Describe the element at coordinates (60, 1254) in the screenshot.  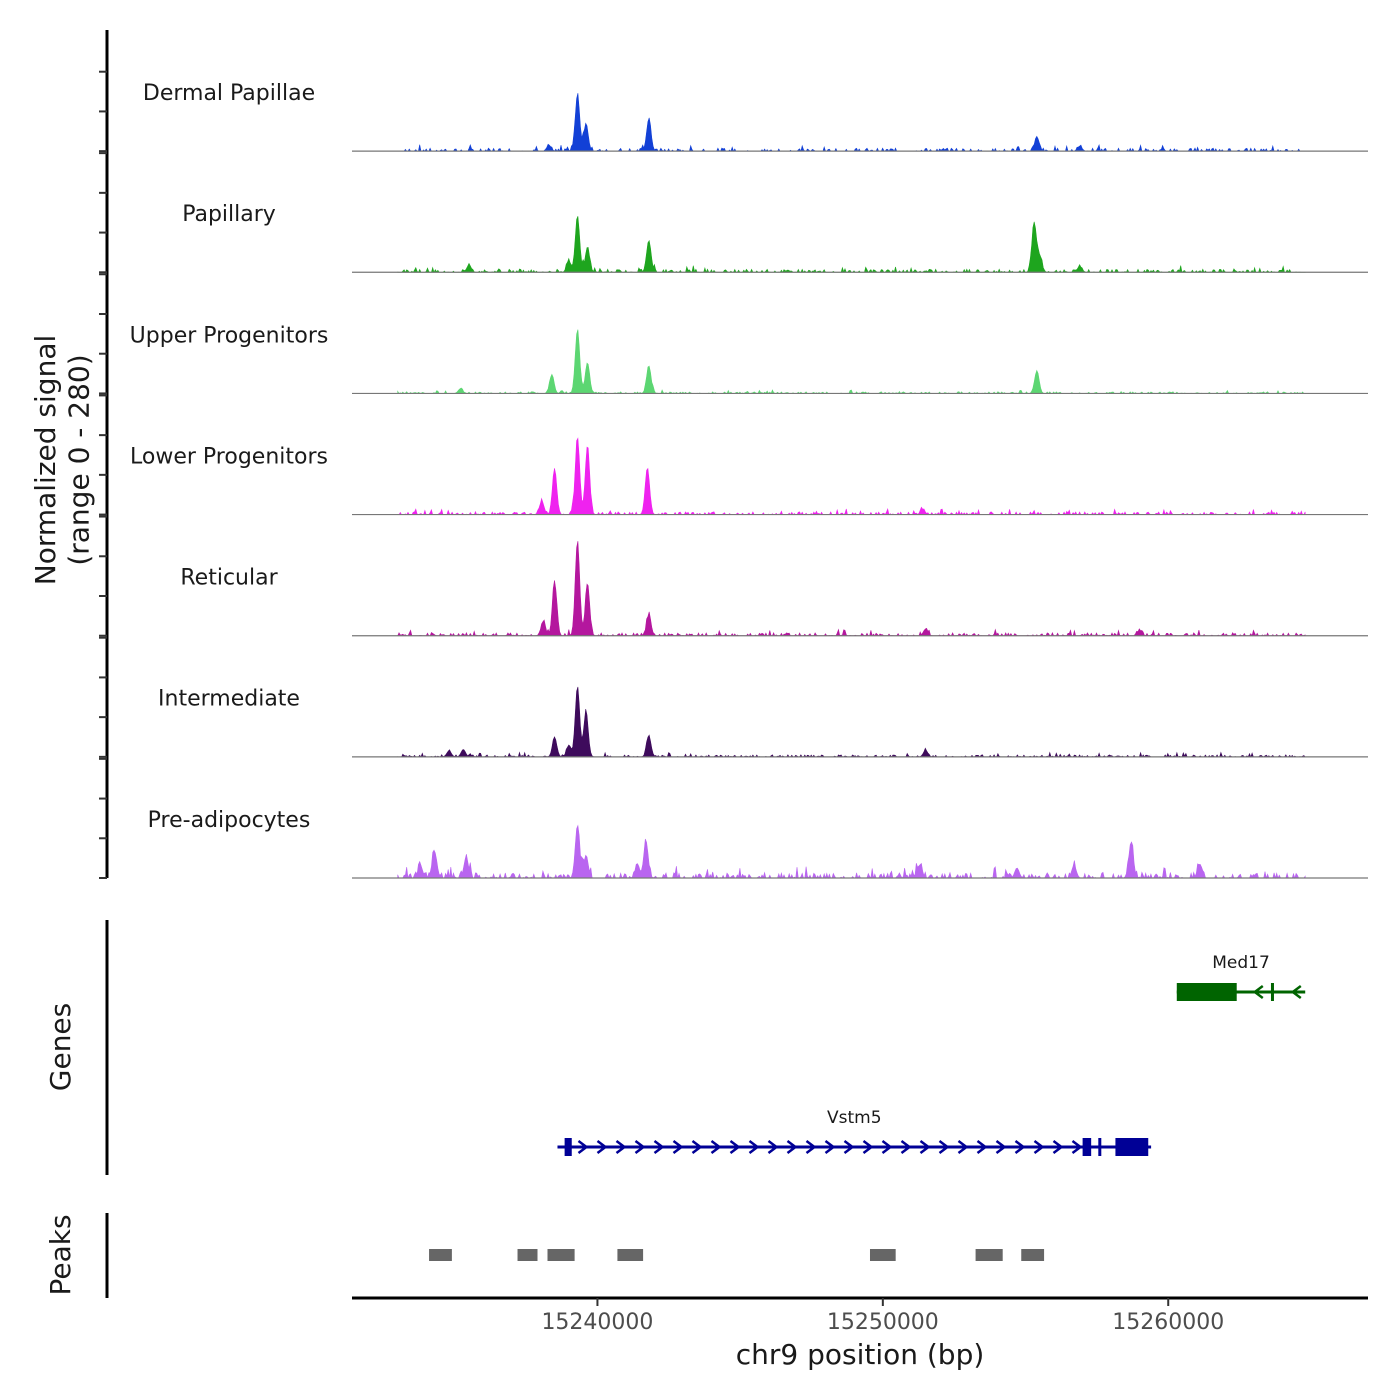
I see `peaks-axis-title: Peaks` at that location.